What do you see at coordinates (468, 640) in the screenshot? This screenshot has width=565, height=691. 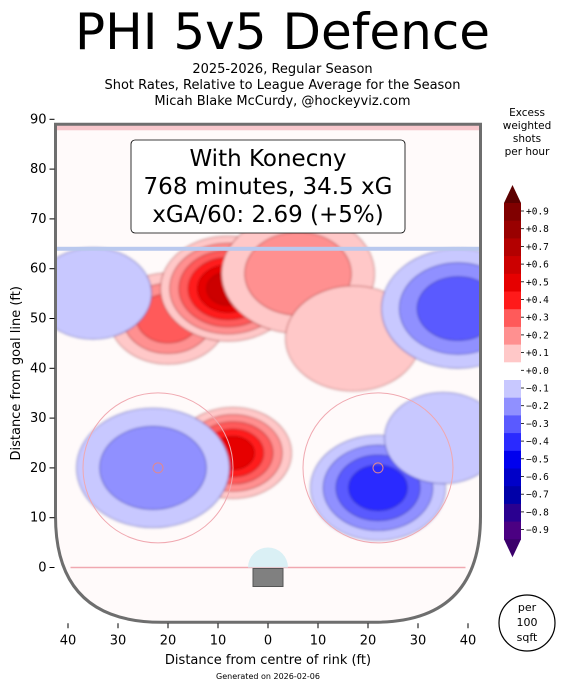 I see `x-tick-label-8: 40` at bounding box center [468, 640].